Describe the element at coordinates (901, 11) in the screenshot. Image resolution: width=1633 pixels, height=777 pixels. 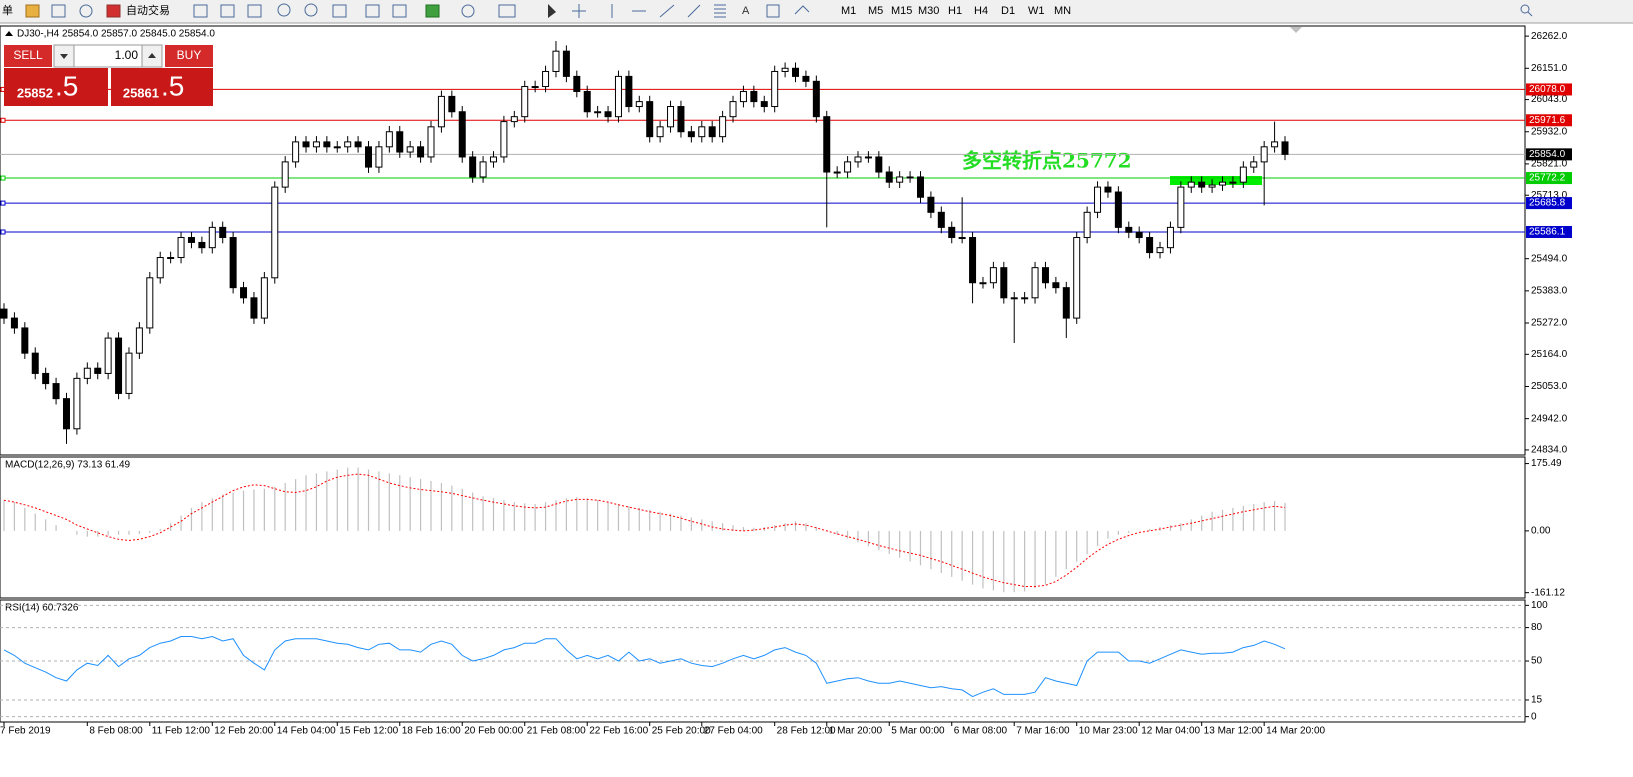
I see `toolbar-item: M15` at that location.